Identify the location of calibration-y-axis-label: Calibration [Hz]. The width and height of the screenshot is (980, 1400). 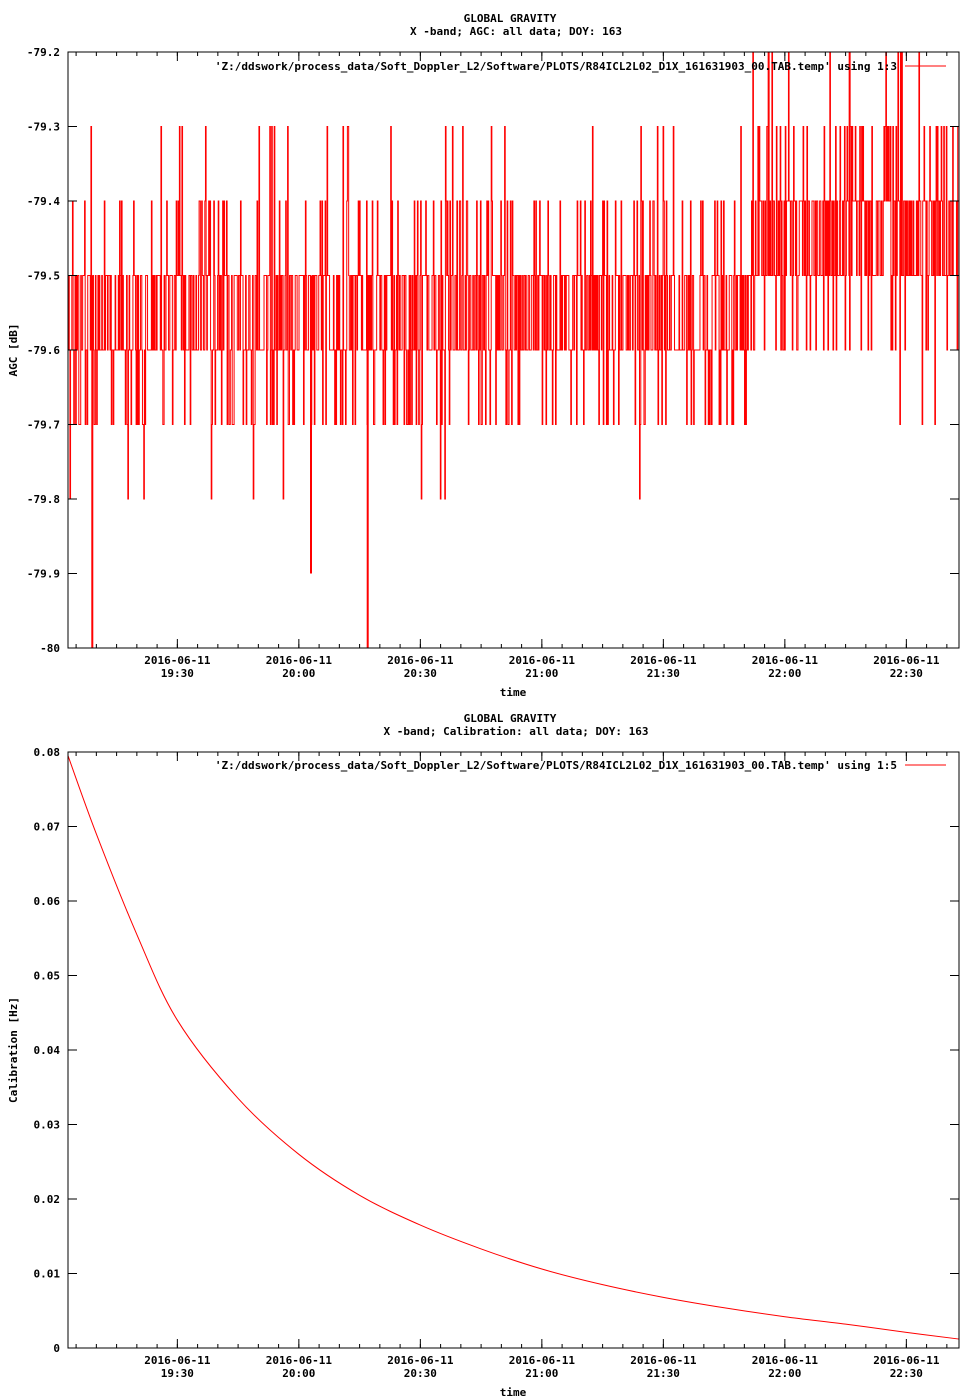
(13, 1050).